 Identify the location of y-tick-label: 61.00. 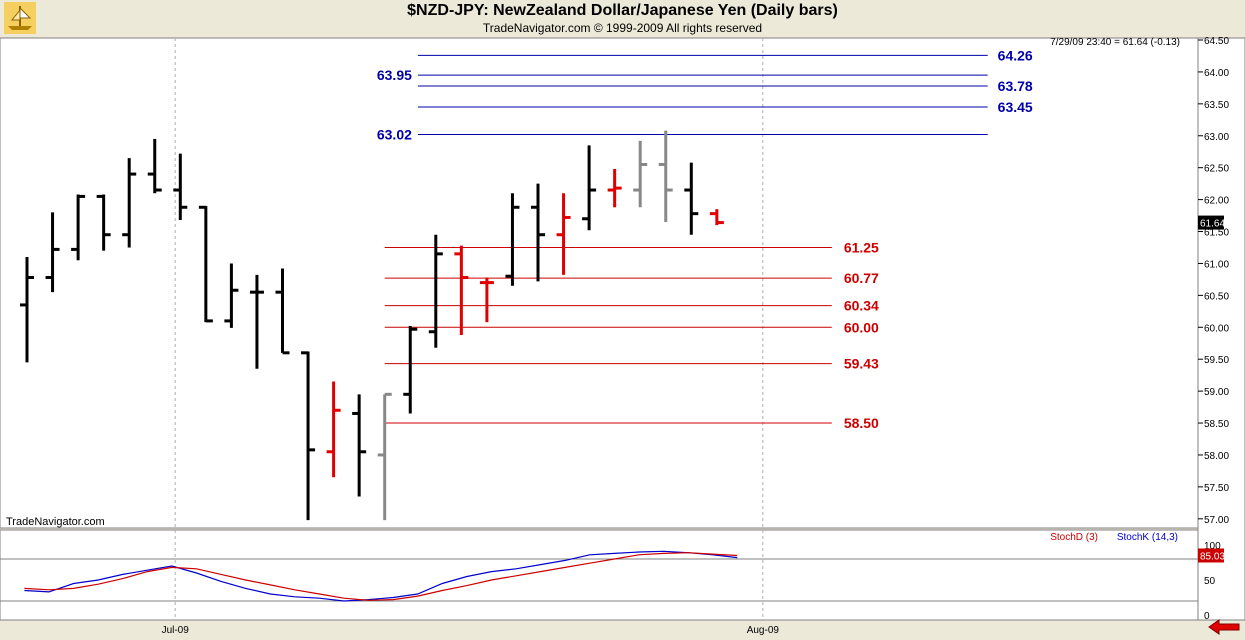
(1216, 264).